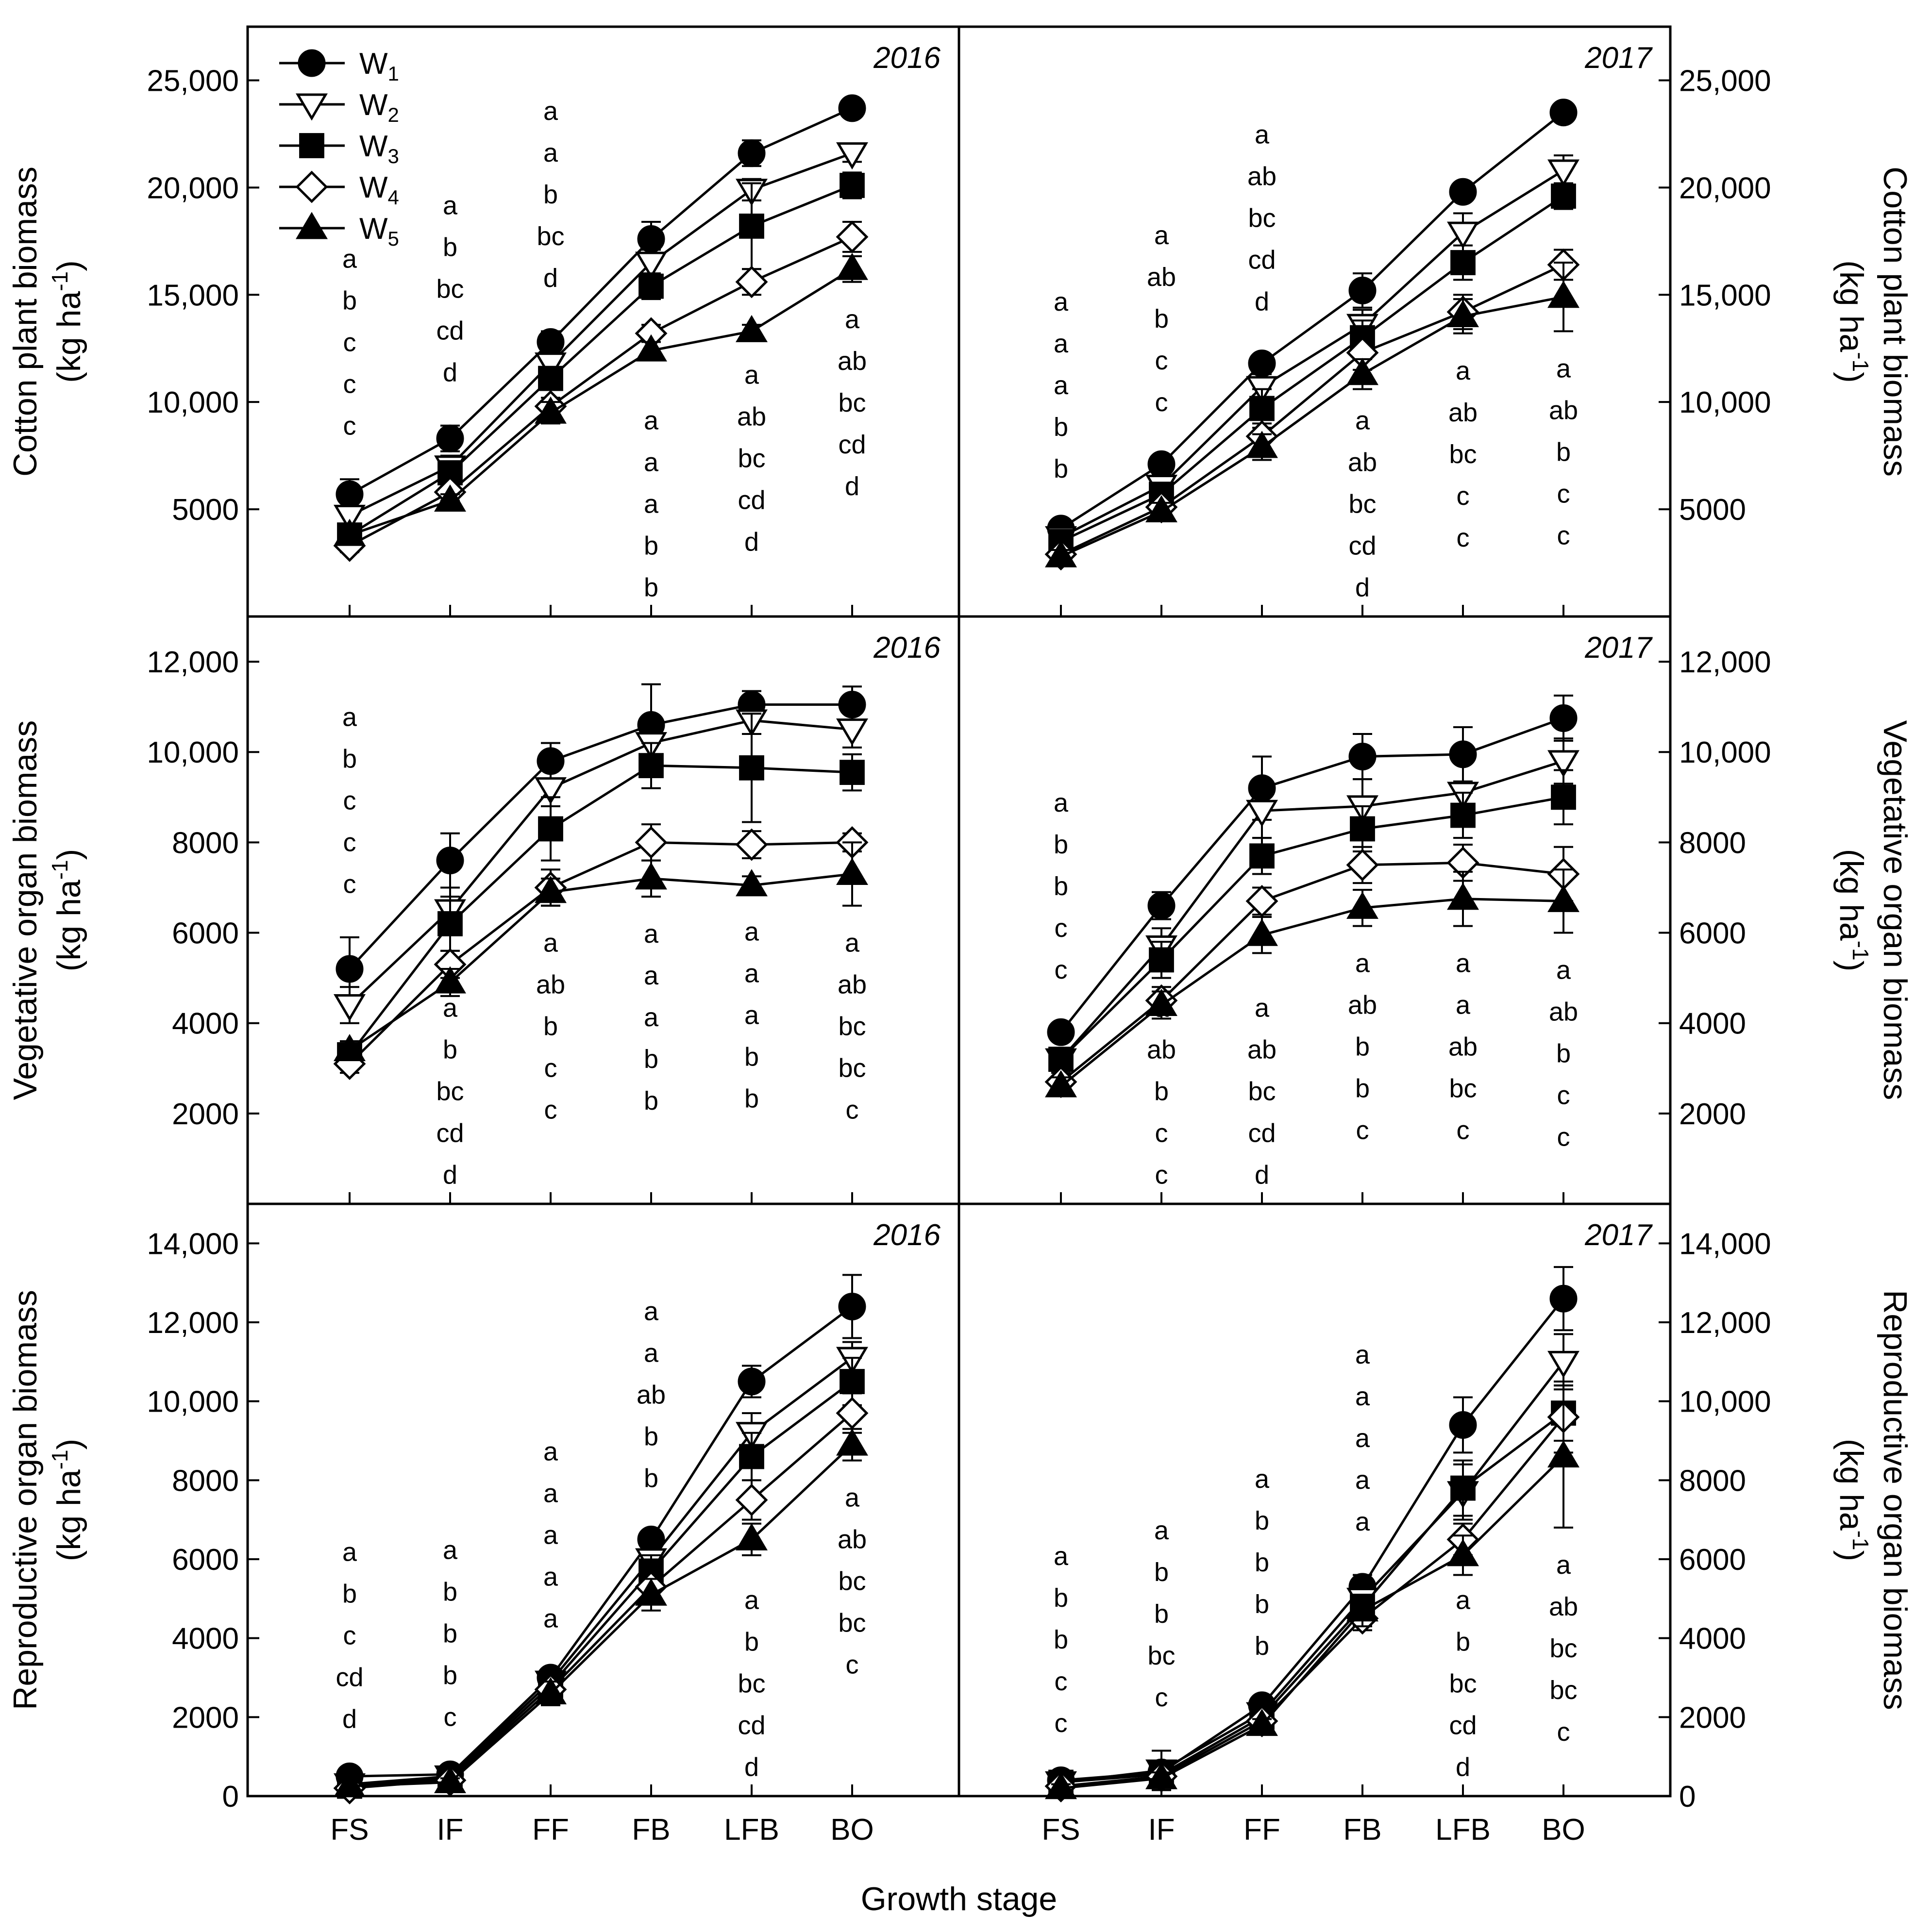 This screenshot has height=1932, width=1915. I want to click on series-W3, so click(1312, 368).